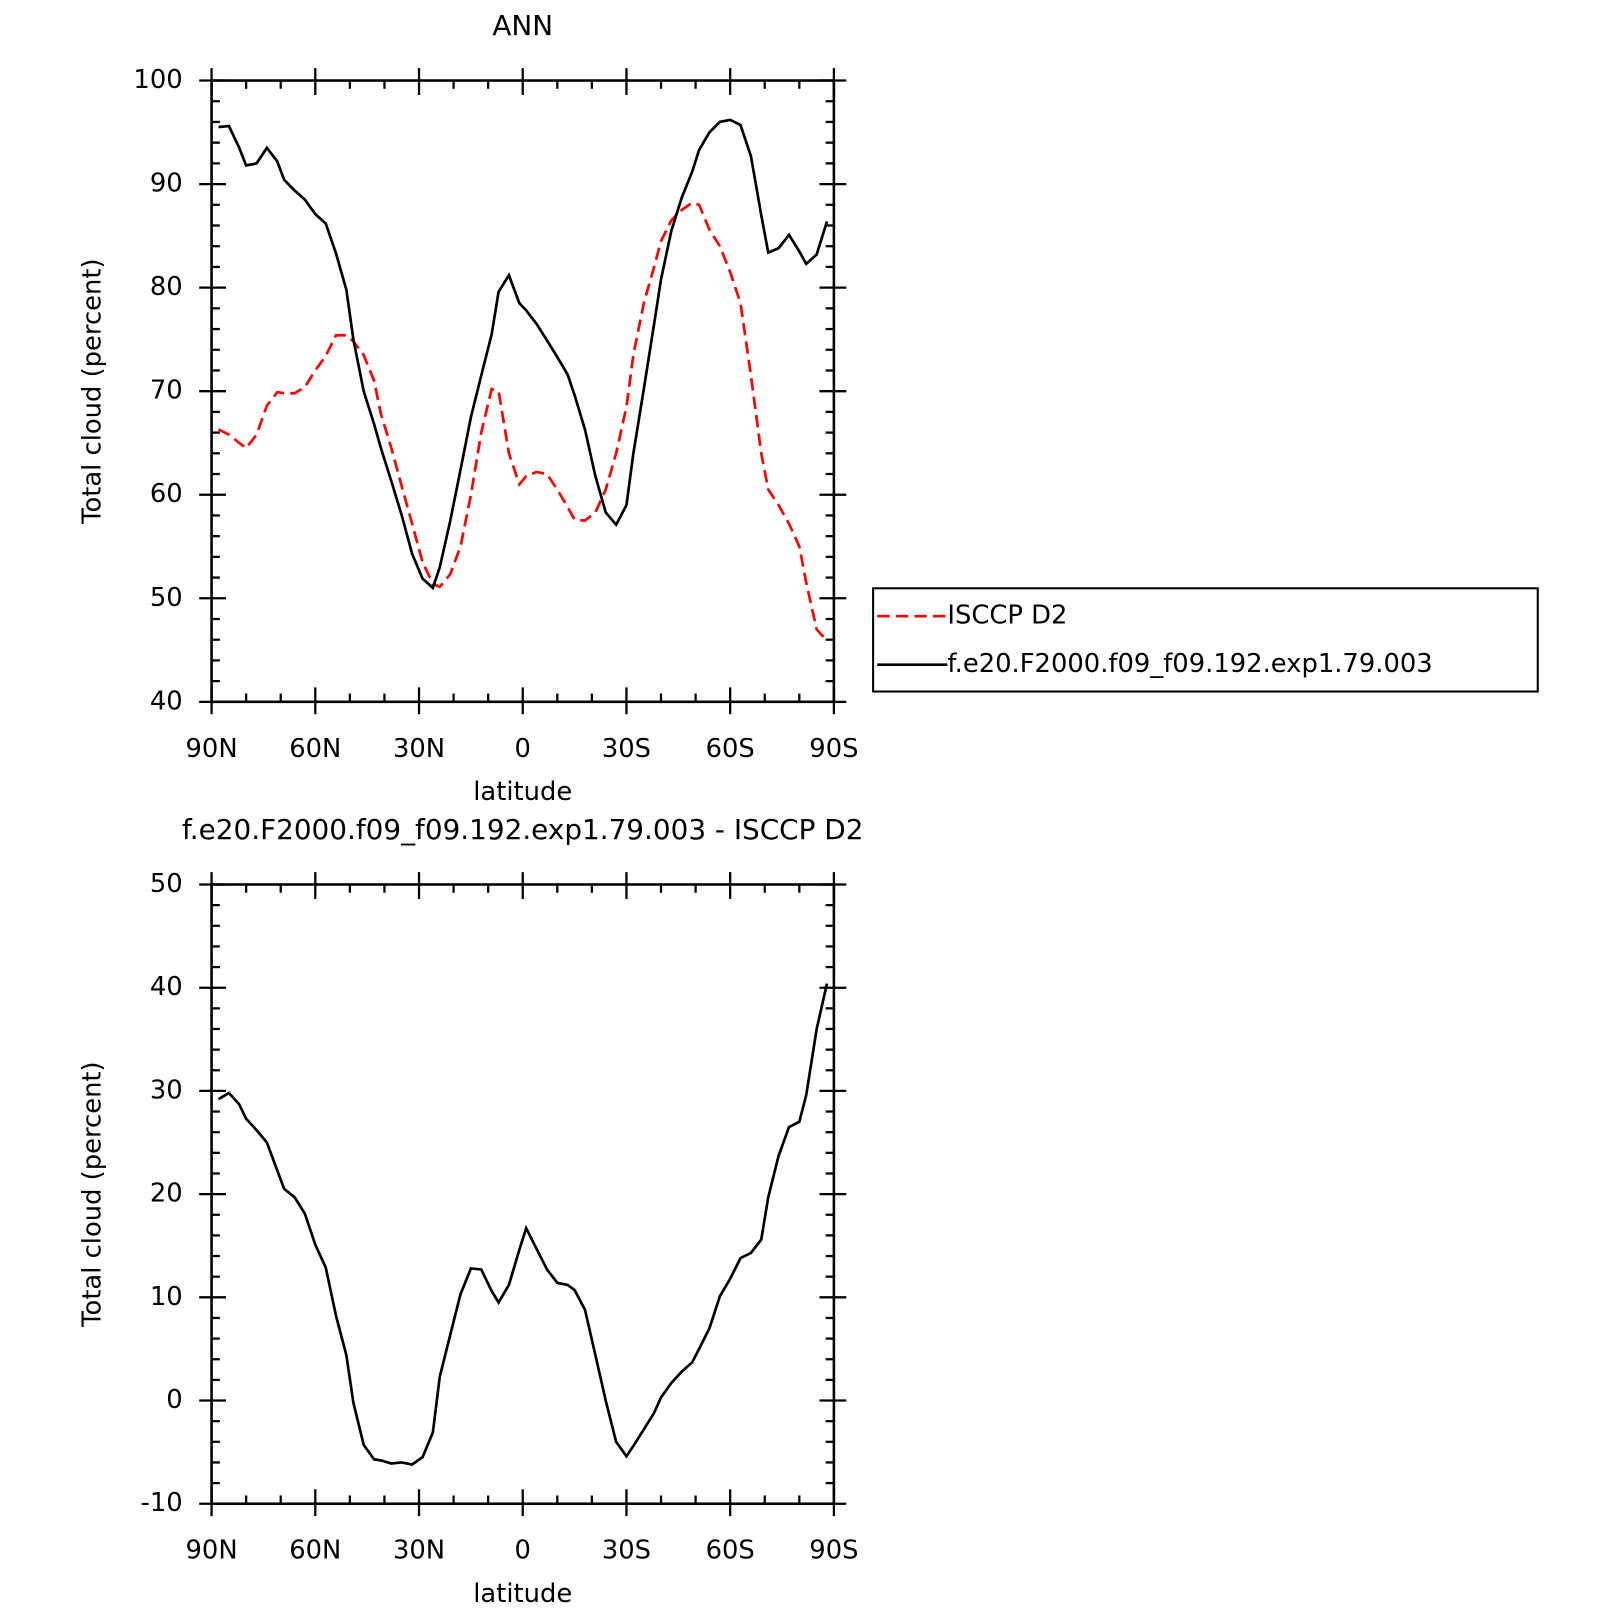  What do you see at coordinates (166, 184) in the screenshot?
I see `y-tick-label: 90` at bounding box center [166, 184].